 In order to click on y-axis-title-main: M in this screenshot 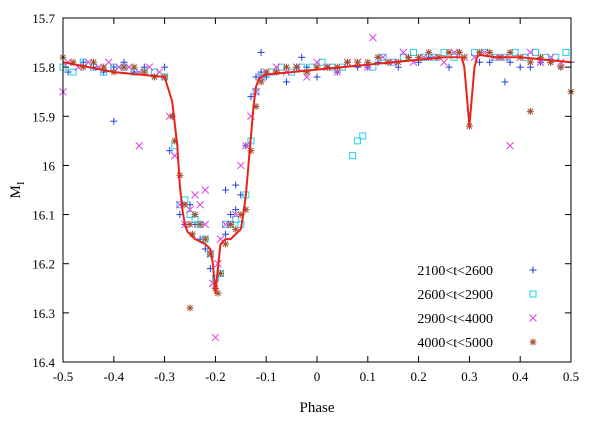, I will do `click(16, 191)`.